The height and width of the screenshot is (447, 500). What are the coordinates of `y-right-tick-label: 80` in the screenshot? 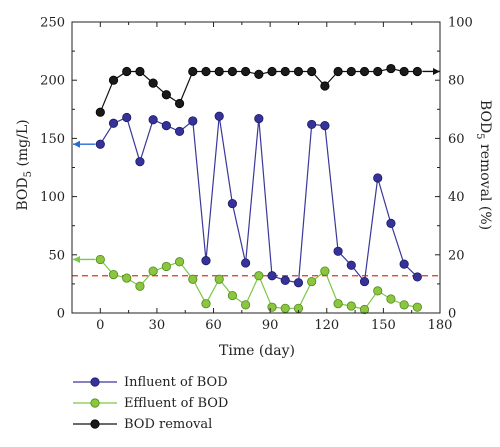 It's located at (456, 81).